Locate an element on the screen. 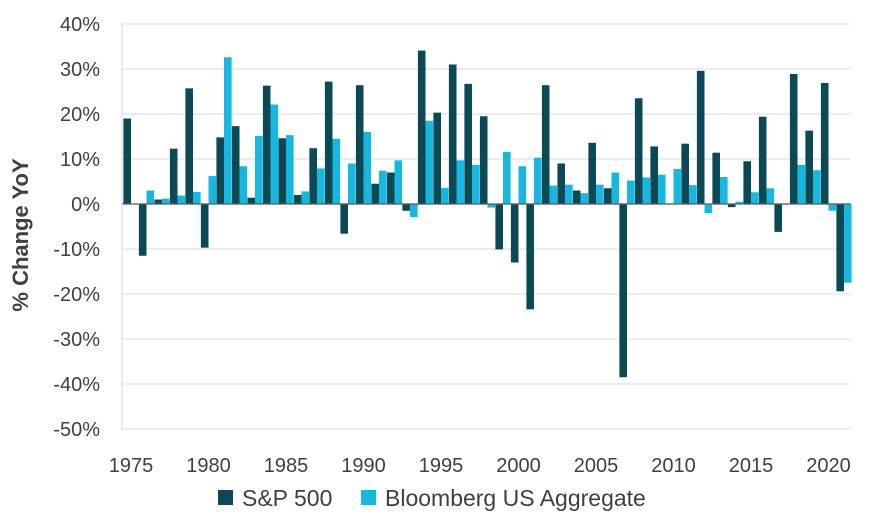 The width and height of the screenshot is (869, 532). x-tick-label: 2000 is located at coordinates (518, 466).